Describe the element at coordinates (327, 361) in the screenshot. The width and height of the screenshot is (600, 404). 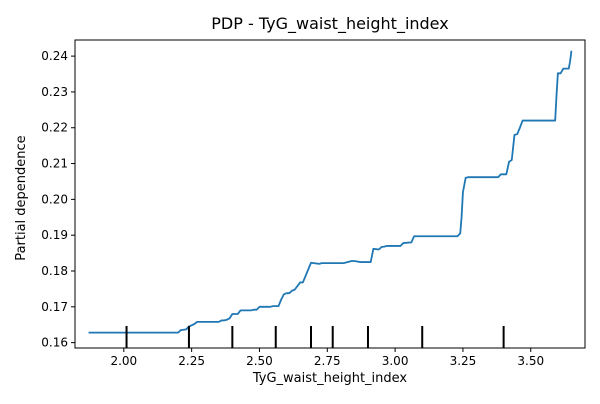
I see `x-tick-label-3: 2.75` at that location.